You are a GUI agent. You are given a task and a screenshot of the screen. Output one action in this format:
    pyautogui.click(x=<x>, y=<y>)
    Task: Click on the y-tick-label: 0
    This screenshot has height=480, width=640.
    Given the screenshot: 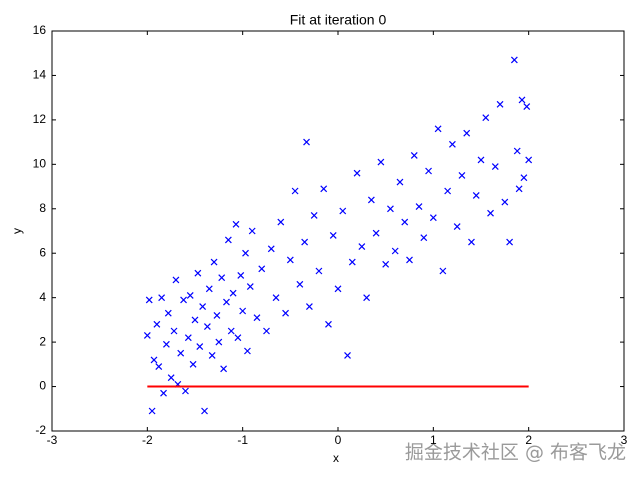 What is the action you would take?
    pyautogui.click(x=42, y=386)
    